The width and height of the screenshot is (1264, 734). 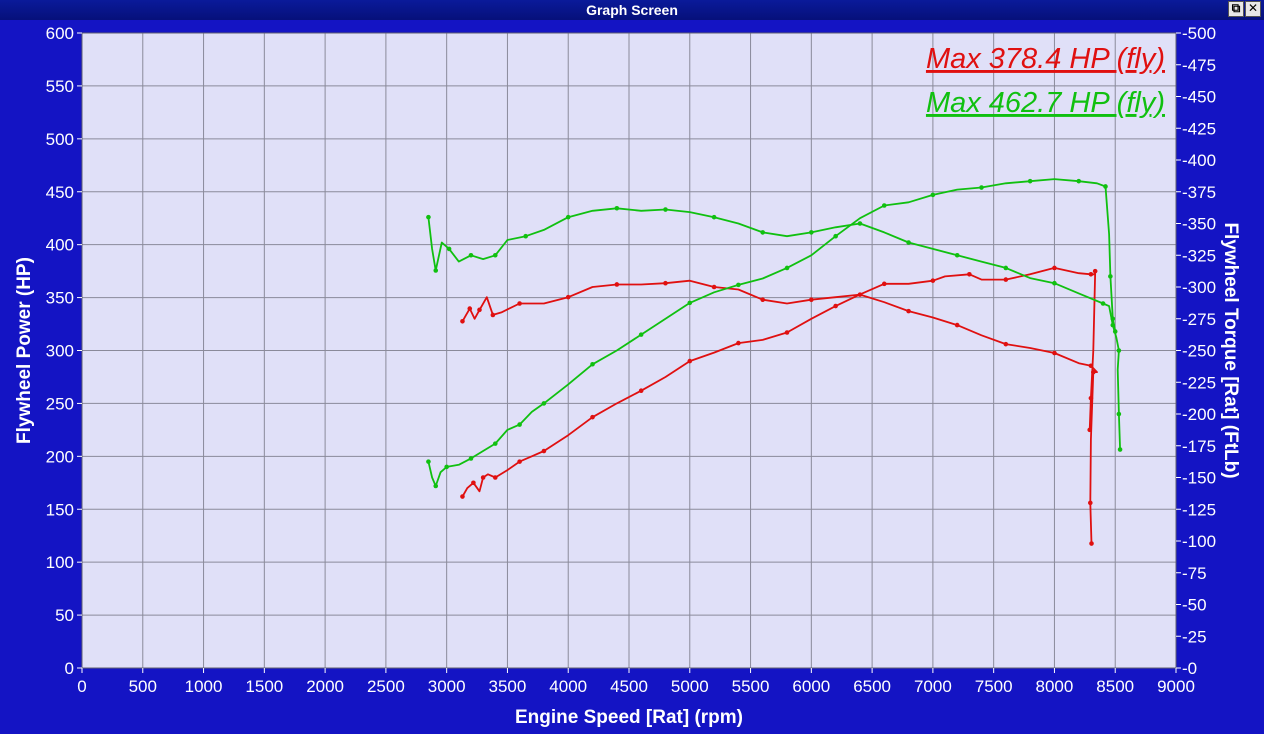 What do you see at coordinates (1199, 160) in the screenshot?
I see `y2-tick-label: -400` at bounding box center [1199, 160].